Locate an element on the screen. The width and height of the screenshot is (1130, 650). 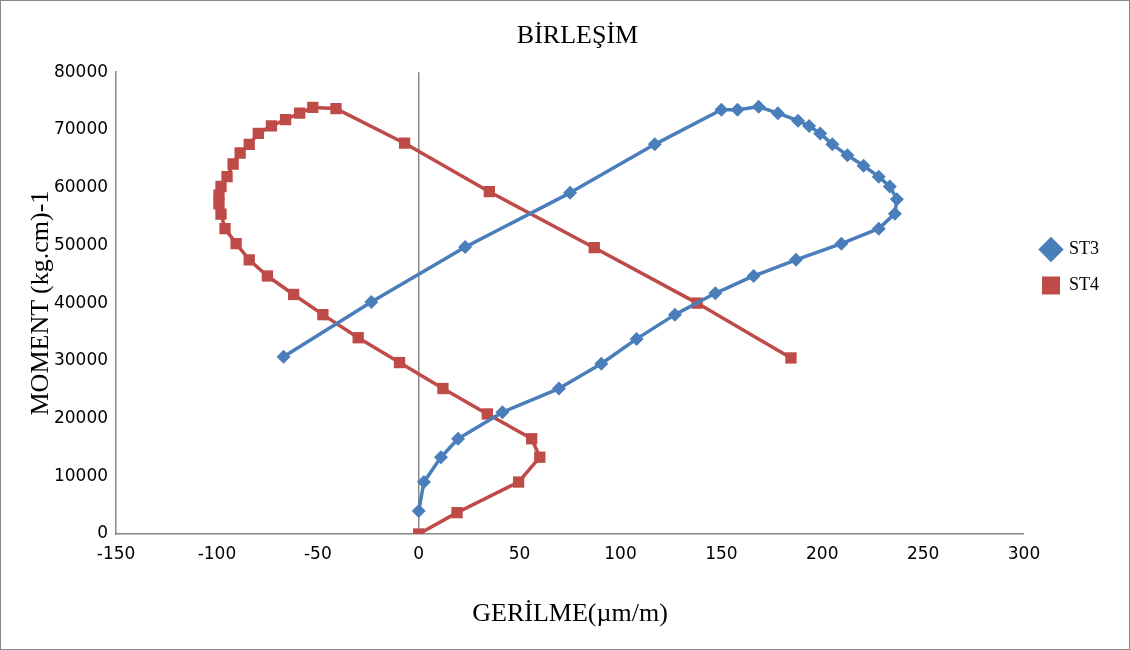
chart-title: BİRLEŞİM is located at coordinates (577, 35).